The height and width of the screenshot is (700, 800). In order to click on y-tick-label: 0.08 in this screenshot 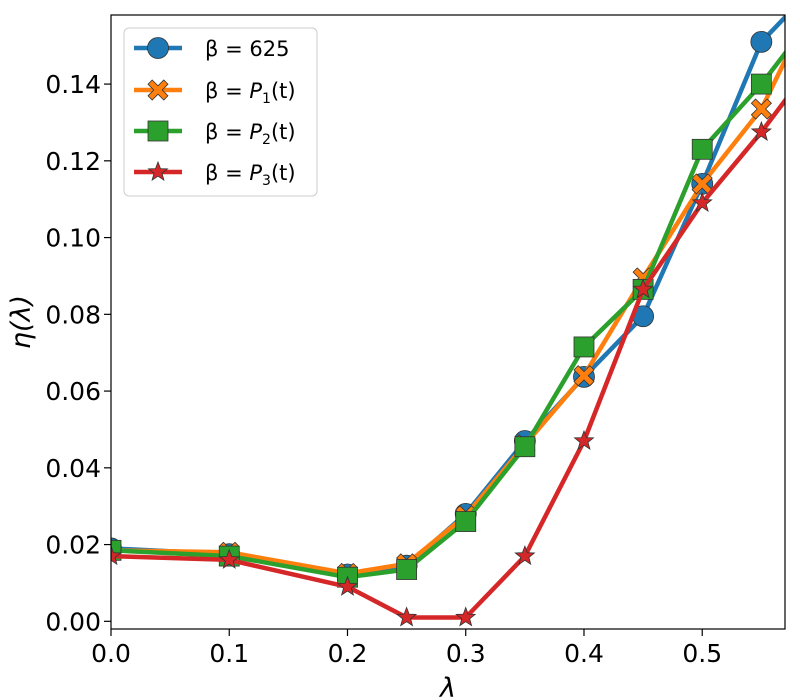, I will do `click(73, 314)`.